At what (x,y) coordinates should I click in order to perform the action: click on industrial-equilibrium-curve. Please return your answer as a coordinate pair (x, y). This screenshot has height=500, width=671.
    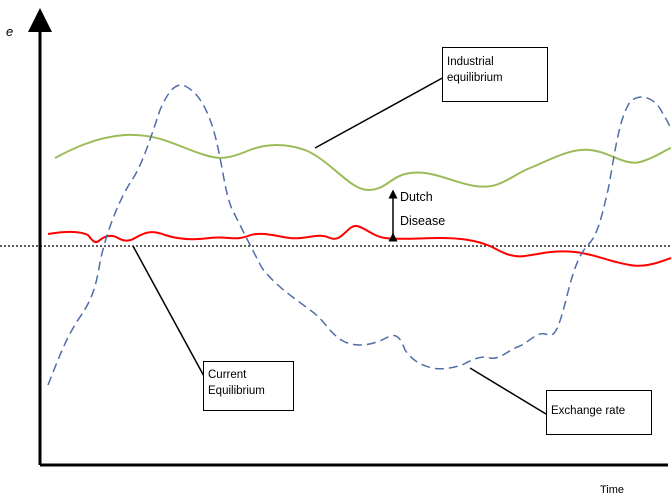
    Looking at the image, I should click on (362, 162).